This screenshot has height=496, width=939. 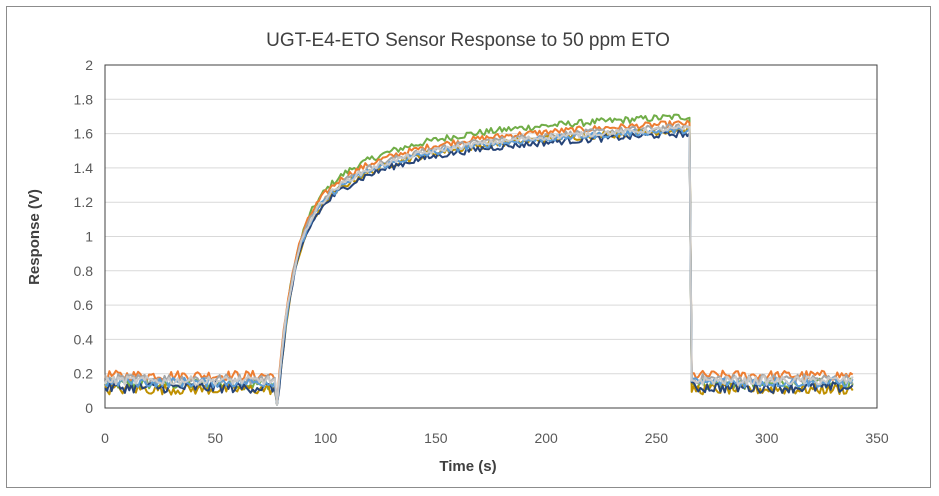 I want to click on y-tick-label: 0, so click(x=89, y=408).